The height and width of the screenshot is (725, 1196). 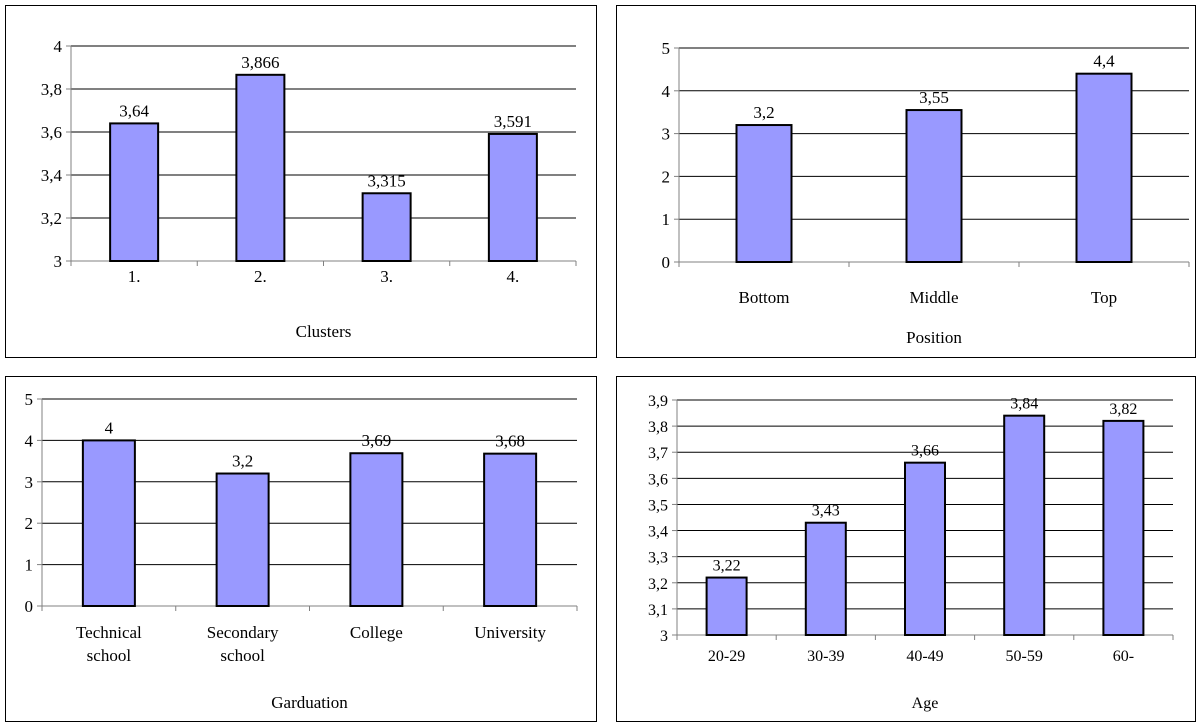 What do you see at coordinates (377, 440) in the screenshot?
I see `data-label: 3,69` at bounding box center [377, 440].